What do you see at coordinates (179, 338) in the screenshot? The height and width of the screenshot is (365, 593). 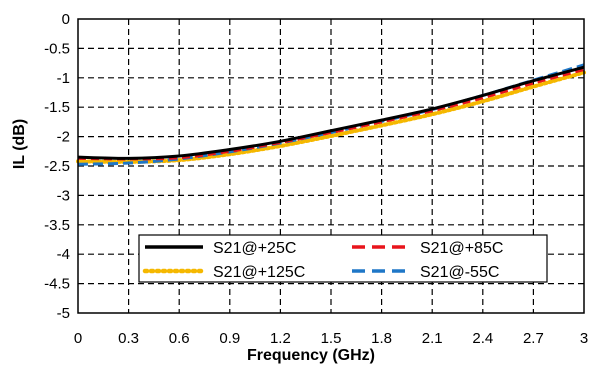 I see `x-tick-label: 0.6` at bounding box center [179, 338].